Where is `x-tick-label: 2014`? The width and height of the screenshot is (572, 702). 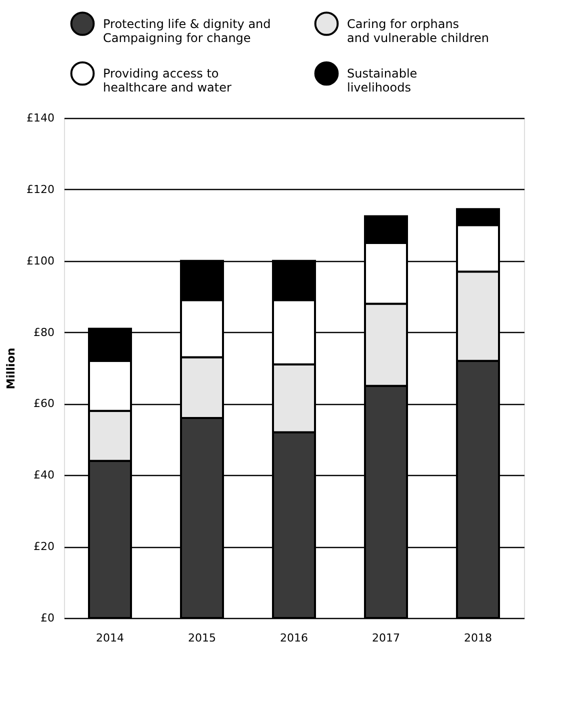 x-tick-label: 2014 is located at coordinates (110, 638).